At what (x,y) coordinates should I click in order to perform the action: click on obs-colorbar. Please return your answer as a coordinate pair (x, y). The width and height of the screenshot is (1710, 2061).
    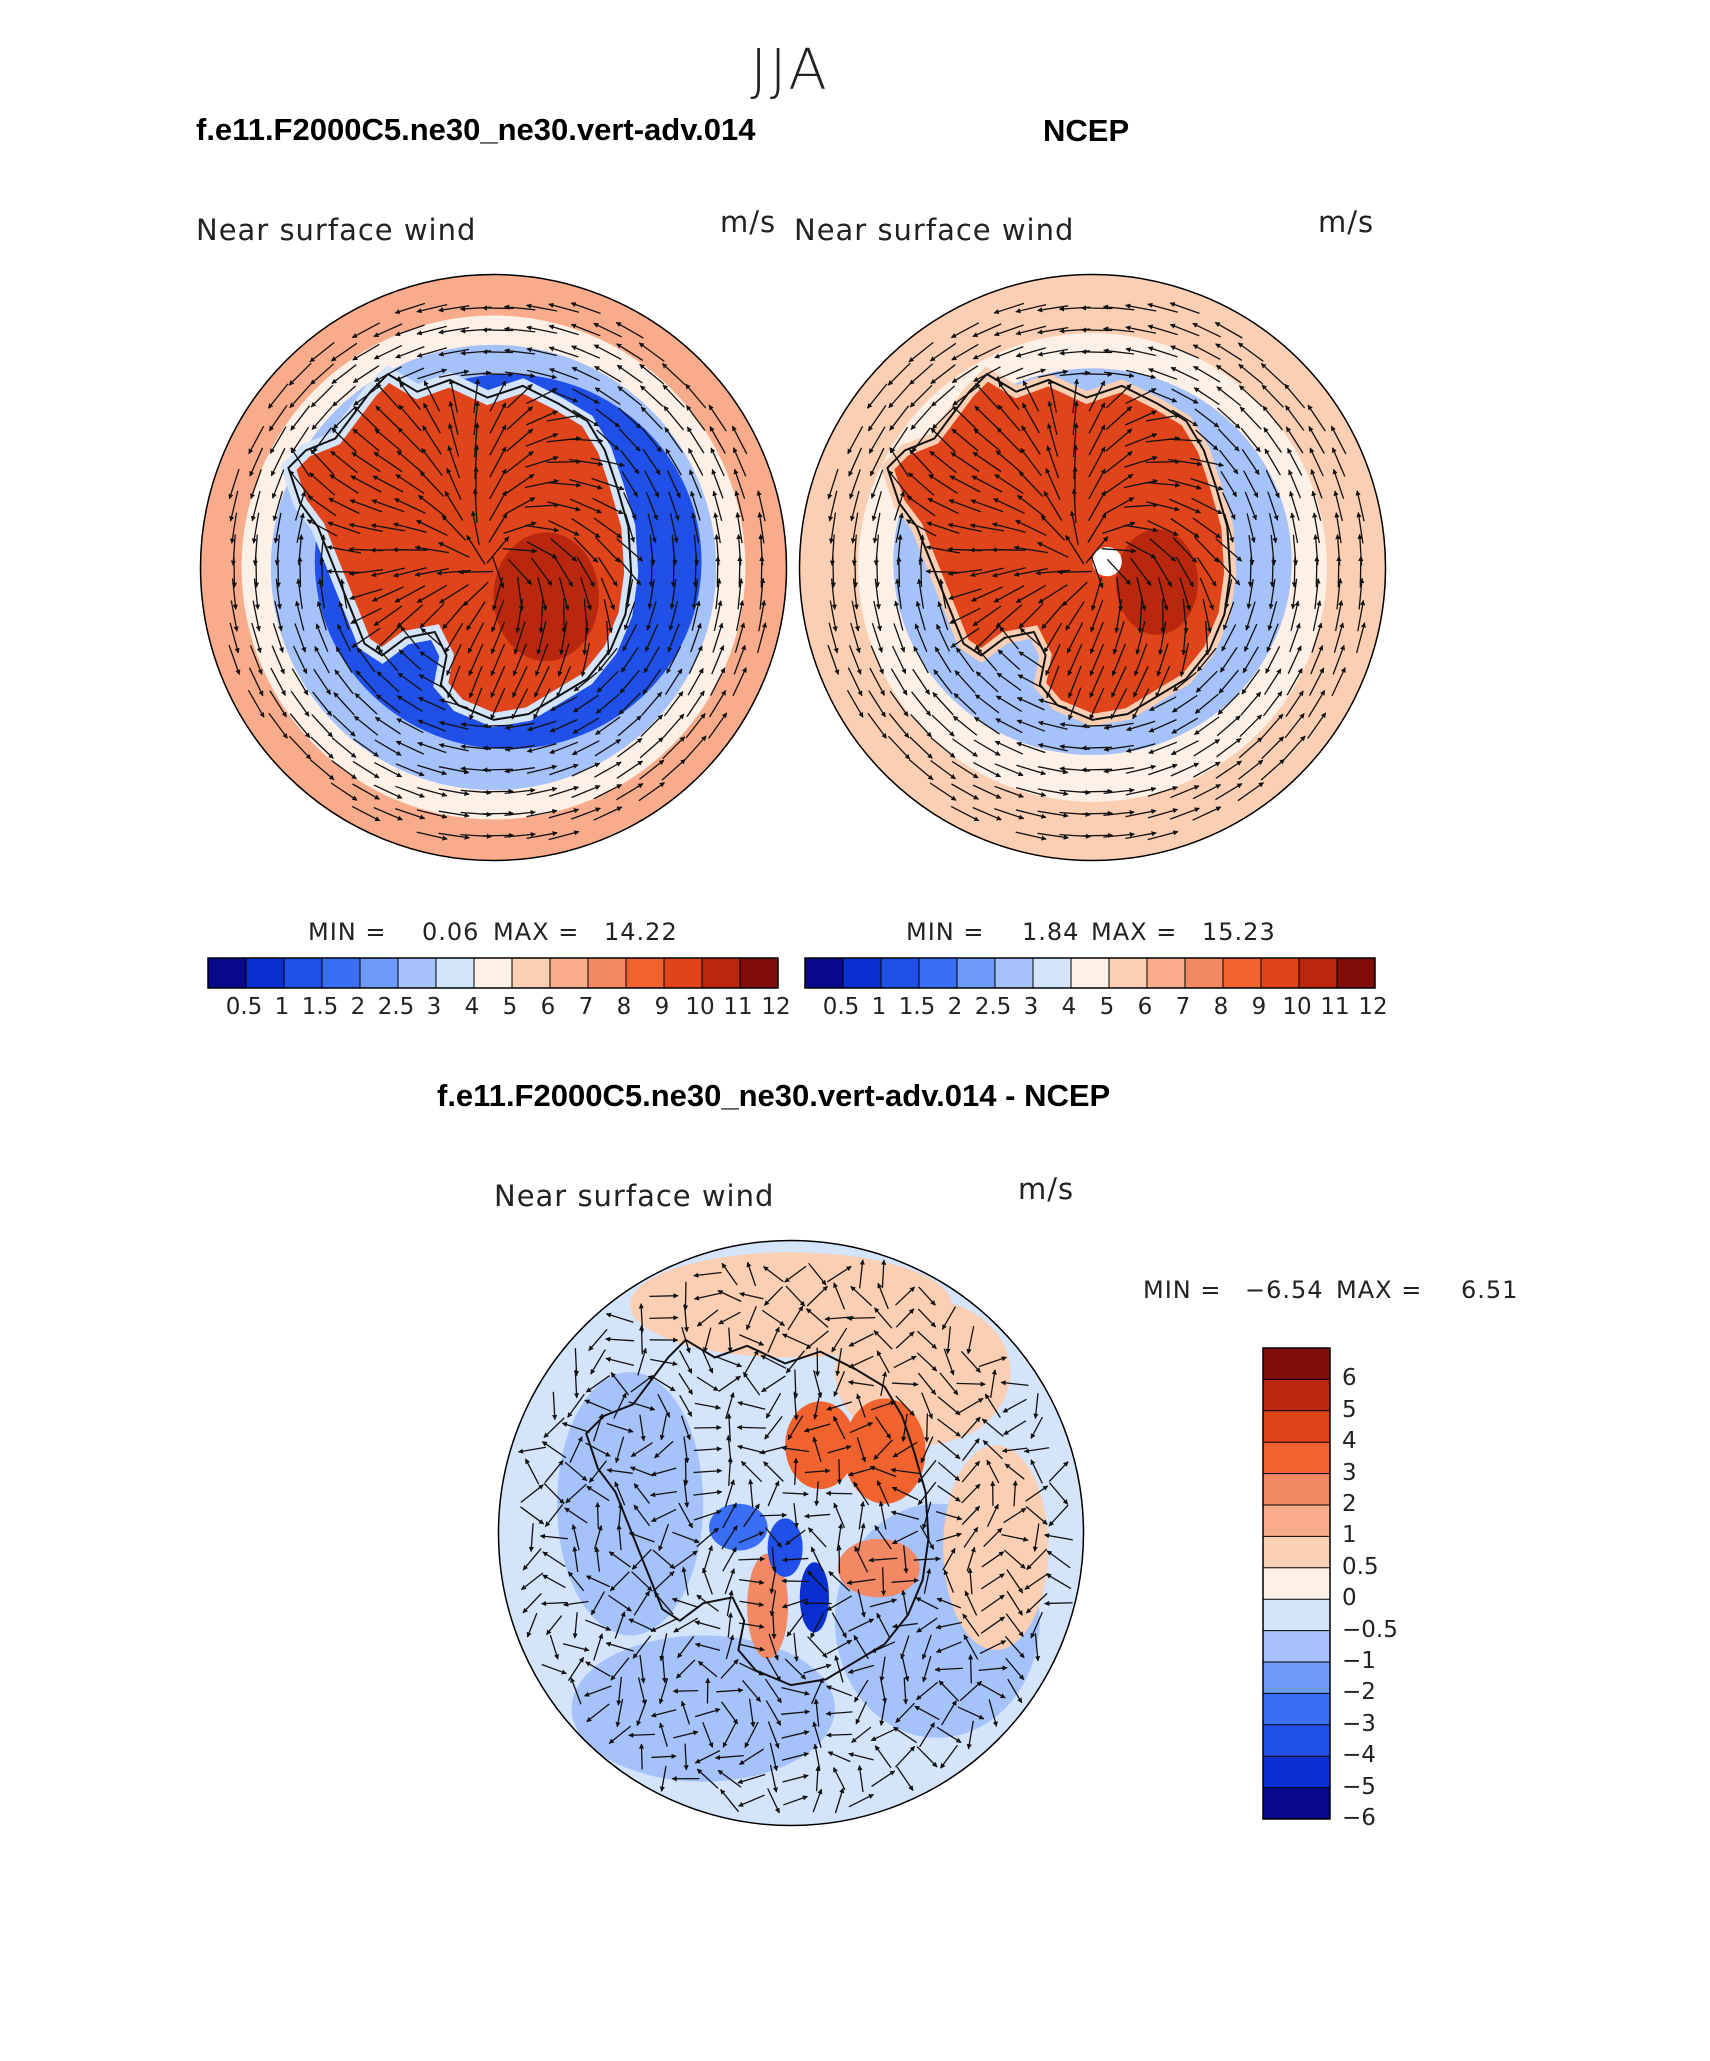
    Looking at the image, I should click on (1090, 973).